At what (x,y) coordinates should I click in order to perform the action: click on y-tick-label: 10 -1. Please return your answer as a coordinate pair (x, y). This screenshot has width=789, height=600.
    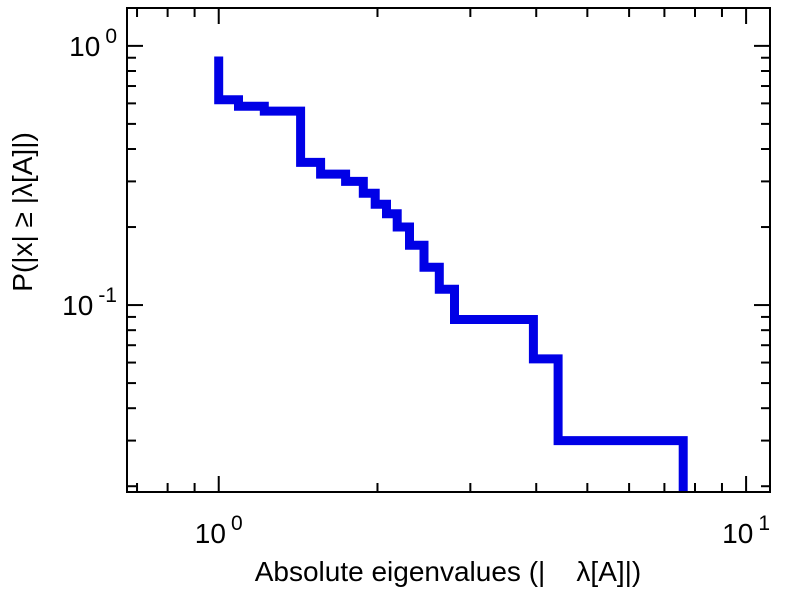
    Looking at the image, I should click on (89, 302).